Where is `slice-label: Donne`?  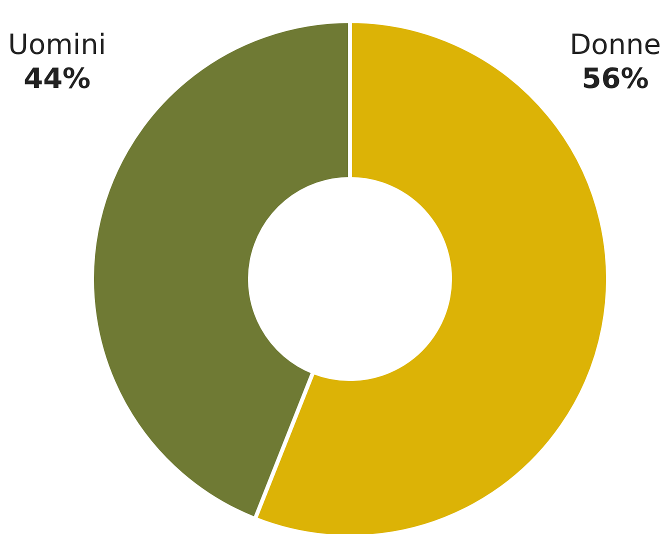
slice-label: Donne is located at coordinates (615, 45).